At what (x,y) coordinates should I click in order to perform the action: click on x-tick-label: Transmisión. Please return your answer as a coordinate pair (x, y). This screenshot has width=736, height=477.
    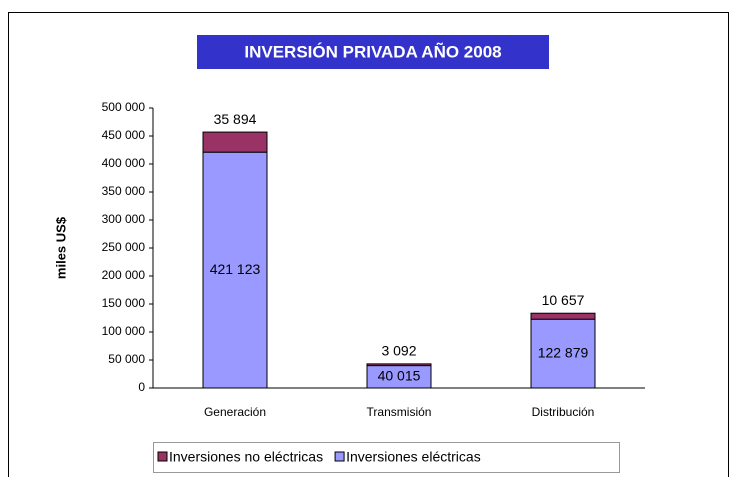
    Looking at the image, I should click on (399, 412).